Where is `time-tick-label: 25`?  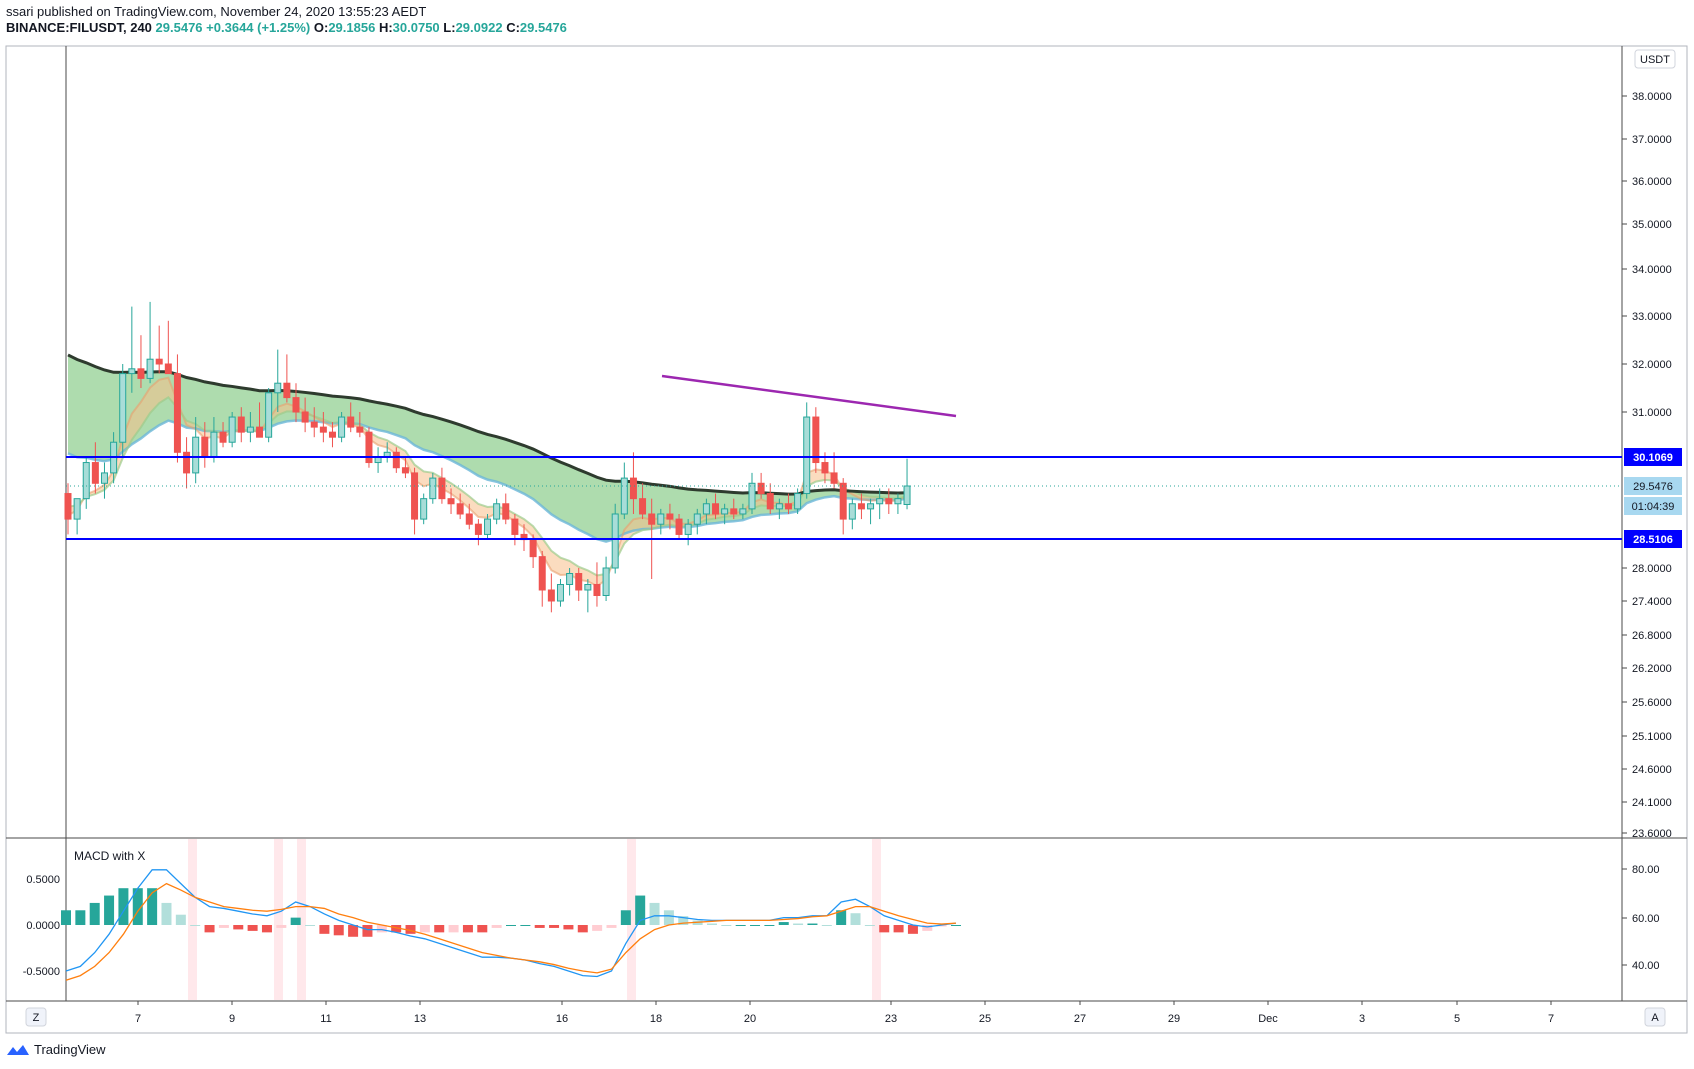 time-tick-label: 25 is located at coordinates (985, 1019).